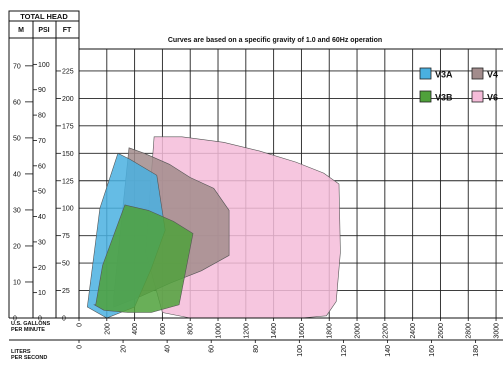 The width and height of the screenshot is (503, 368). I want to click on ft-tick-label: 25, so click(66, 291).